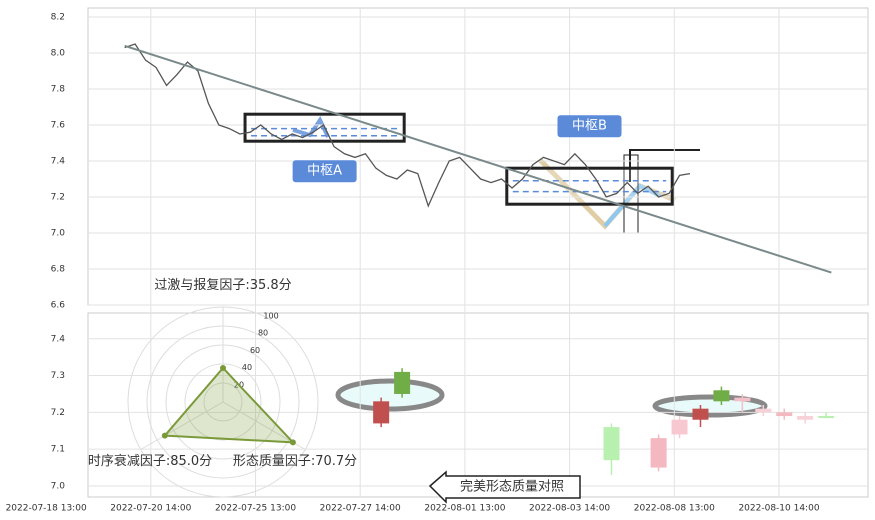 The width and height of the screenshot is (875, 520). Describe the element at coordinates (255, 350) in the screenshot. I see `radar-tick-label: 60` at that location.